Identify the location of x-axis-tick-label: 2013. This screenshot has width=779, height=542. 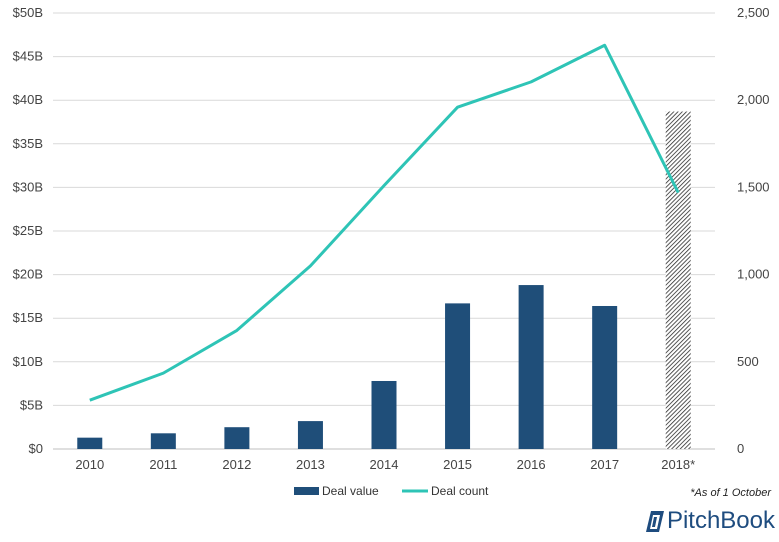
(310, 464).